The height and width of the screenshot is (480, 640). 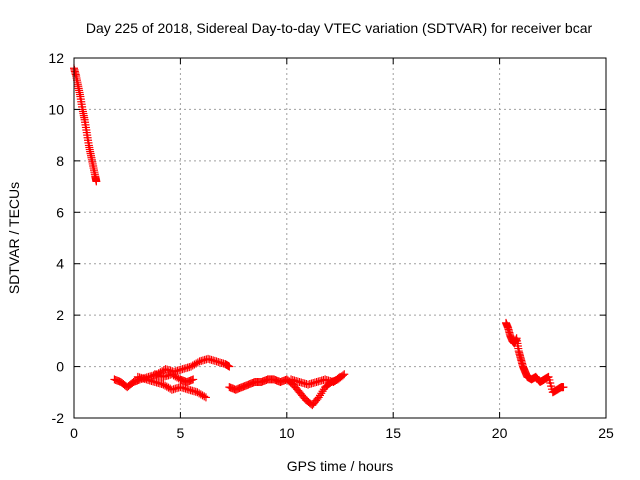 What do you see at coordinates (60, 212) in the screenshot?
I see `y-tick-label: 6` at bounding box center [60, 212].